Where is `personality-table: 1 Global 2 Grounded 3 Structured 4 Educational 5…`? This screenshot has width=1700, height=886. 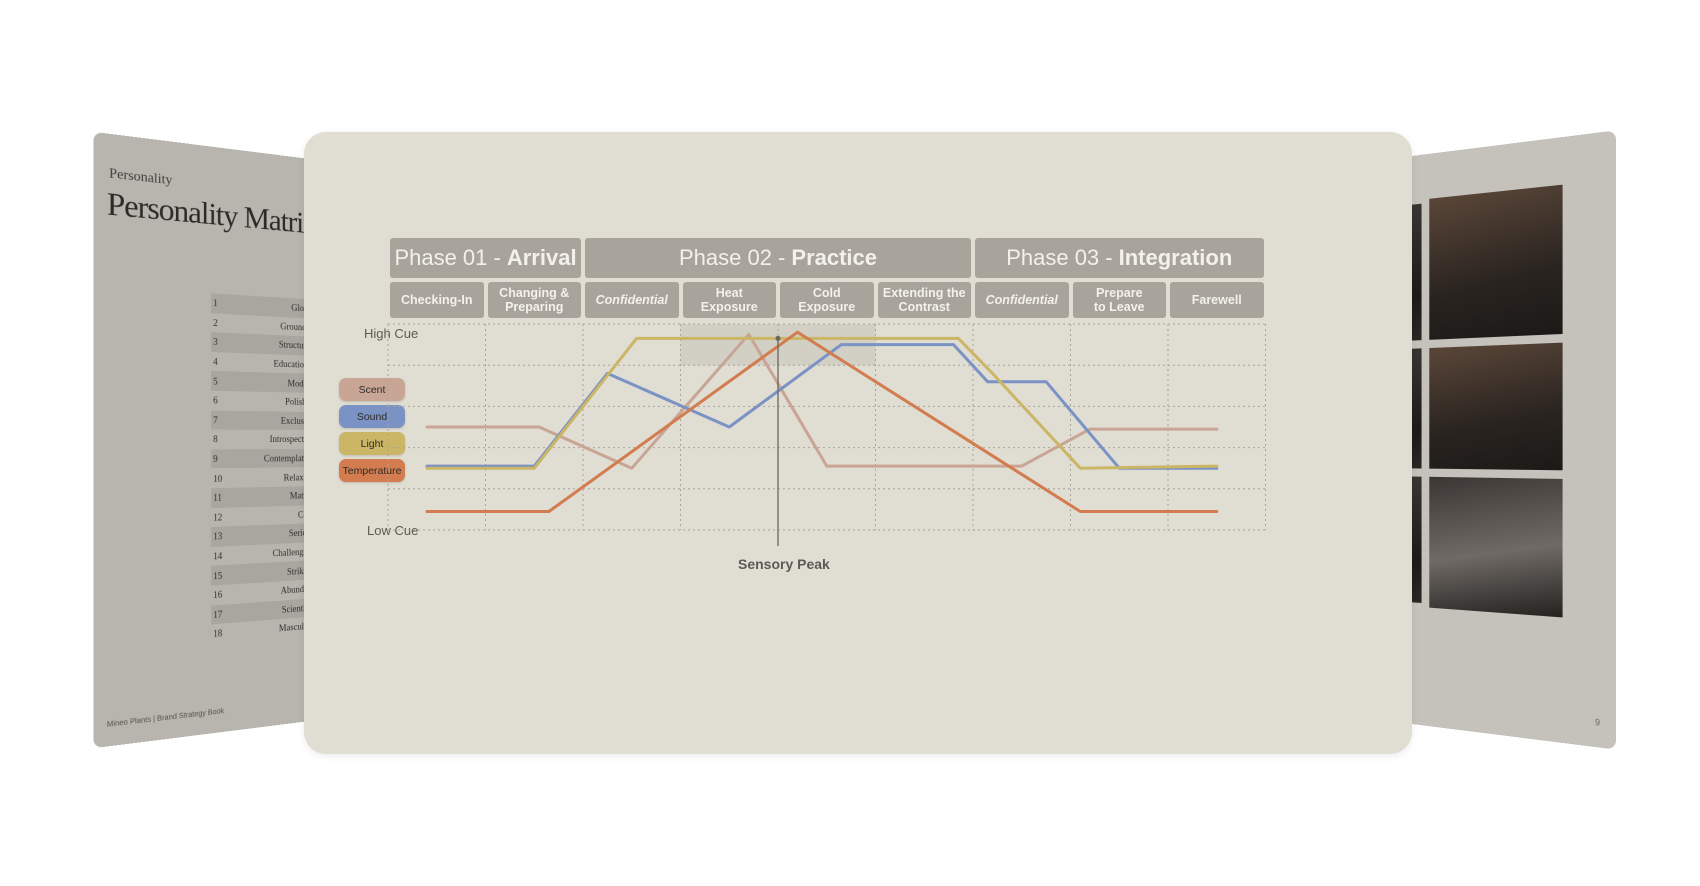
personality-table: 1 Global 2 Grounded 3 Structured 4 Educational 5… is located at coordinates (264, 468).